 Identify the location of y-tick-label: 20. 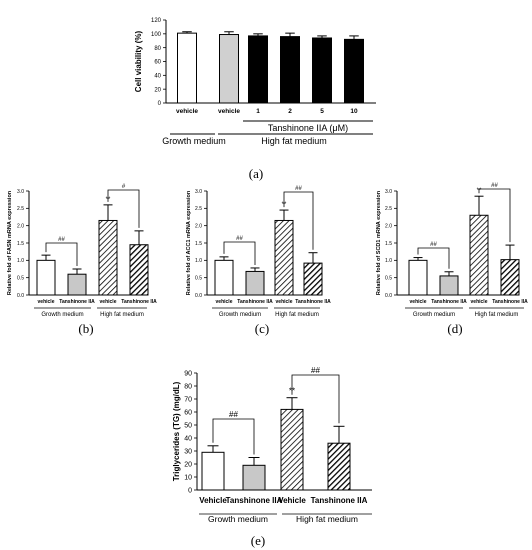
(157, 90).